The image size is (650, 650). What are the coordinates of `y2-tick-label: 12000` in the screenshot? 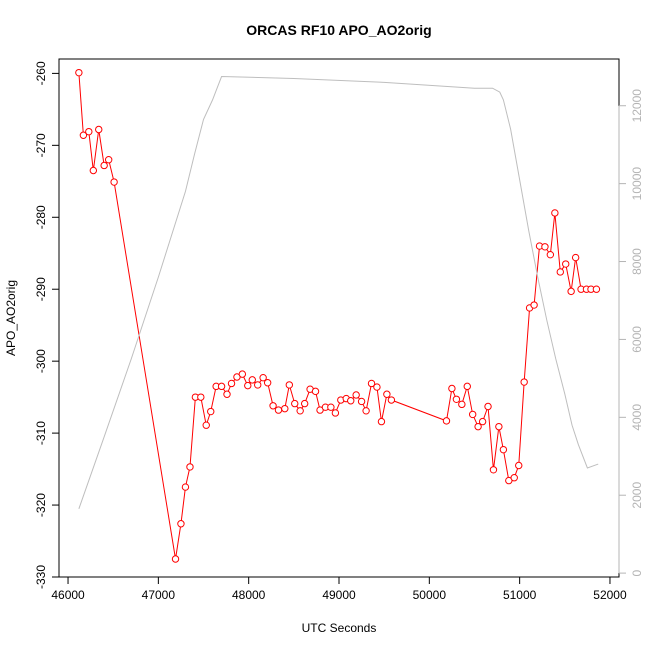 It's located at (637, 106).